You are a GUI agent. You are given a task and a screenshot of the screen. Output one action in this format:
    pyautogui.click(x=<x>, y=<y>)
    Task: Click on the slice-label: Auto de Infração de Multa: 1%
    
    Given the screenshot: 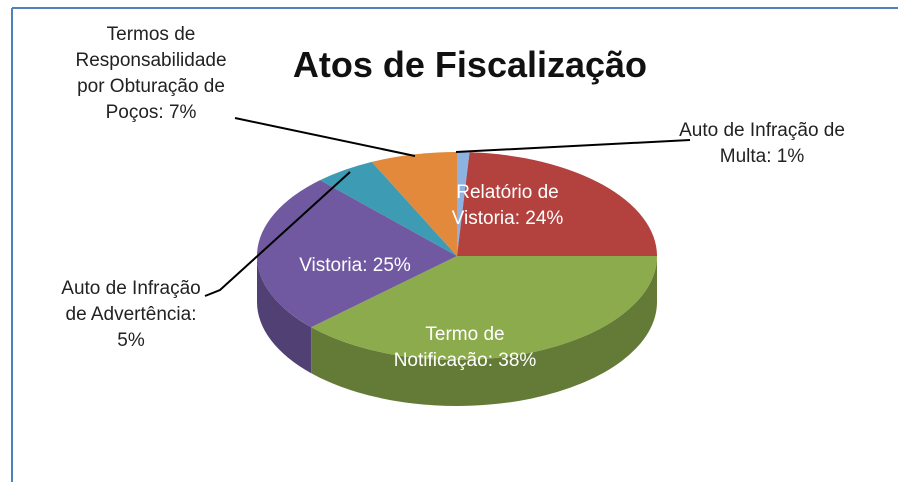 What is the action you would take?
    pyautogui.click(x=762, y=143)
    